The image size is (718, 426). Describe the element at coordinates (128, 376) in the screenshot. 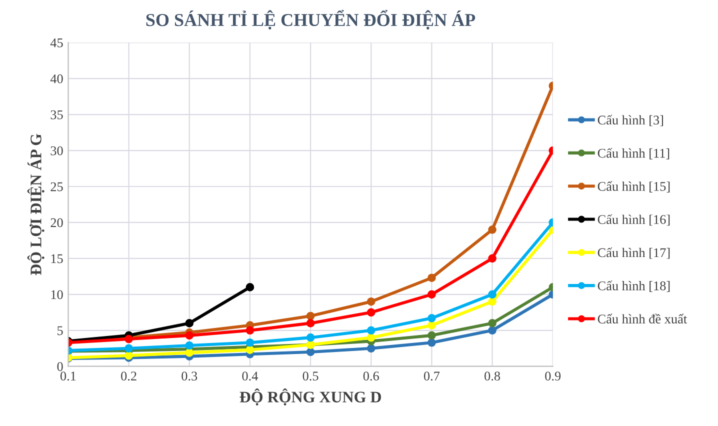

I see `x-tick-label: 0.2` at that location.